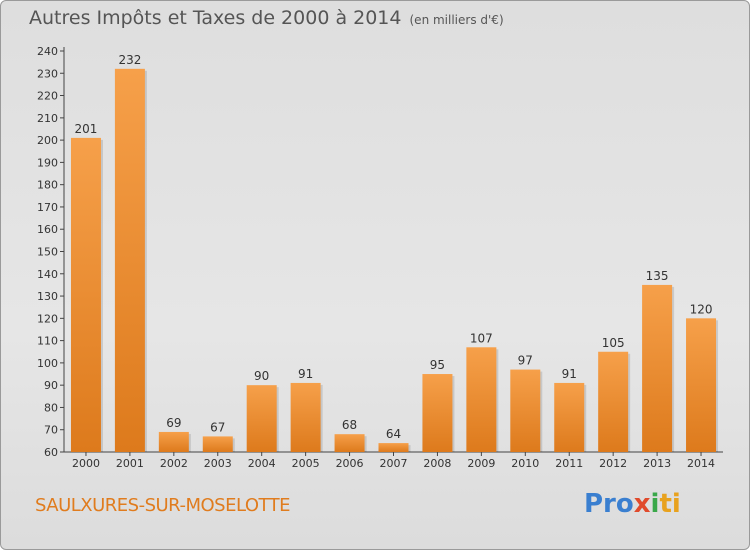 Image resolution: width=750 pixels, height=550 pixels. I want to click on logo-part-2: x, so click(642, 504).